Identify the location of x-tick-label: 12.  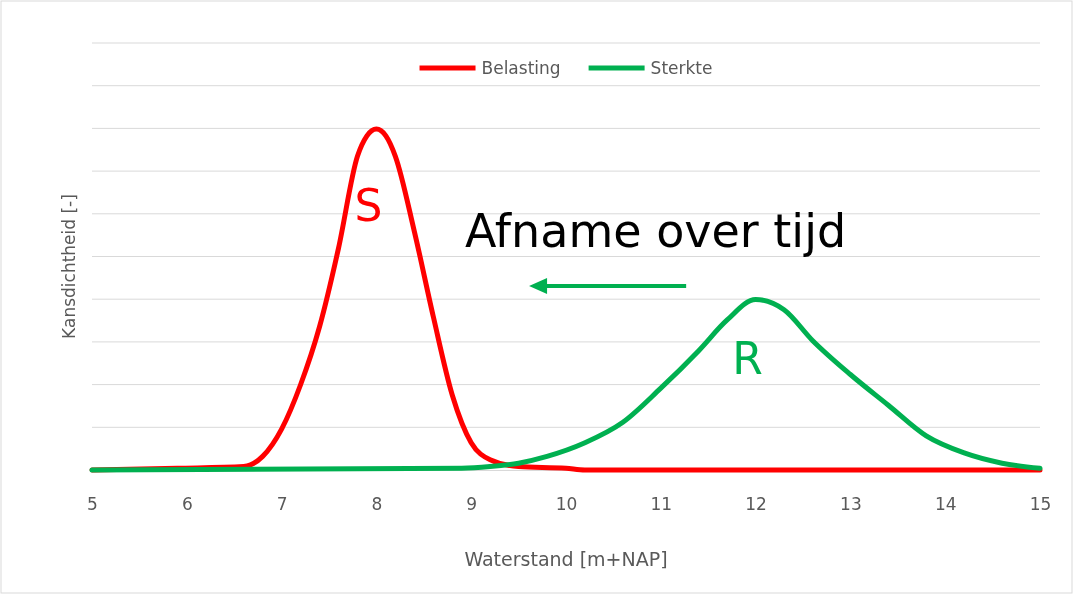
(756, 504).